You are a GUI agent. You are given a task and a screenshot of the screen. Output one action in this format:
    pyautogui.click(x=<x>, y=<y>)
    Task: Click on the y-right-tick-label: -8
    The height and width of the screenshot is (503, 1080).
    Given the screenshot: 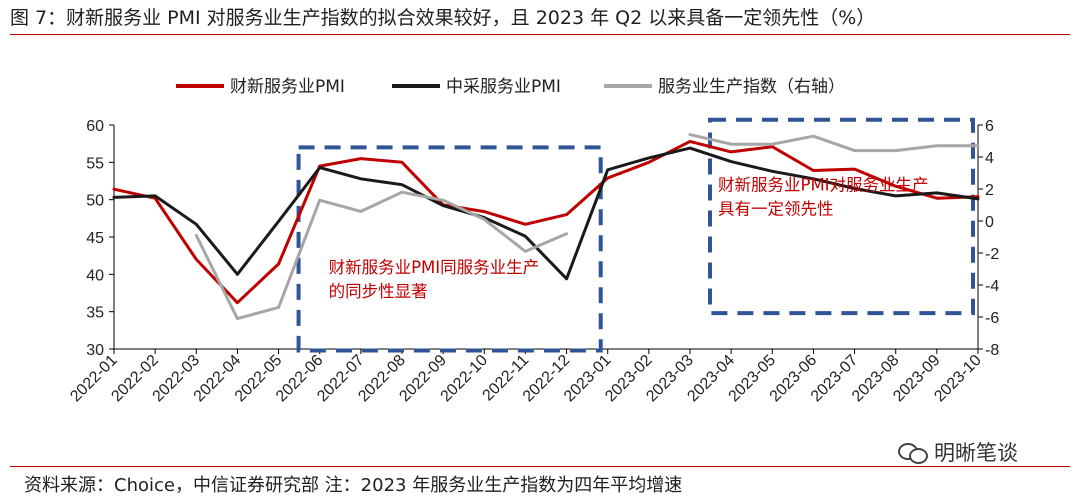 What is the action you would take?
    pyautogui.click(x=992, y=350)
    